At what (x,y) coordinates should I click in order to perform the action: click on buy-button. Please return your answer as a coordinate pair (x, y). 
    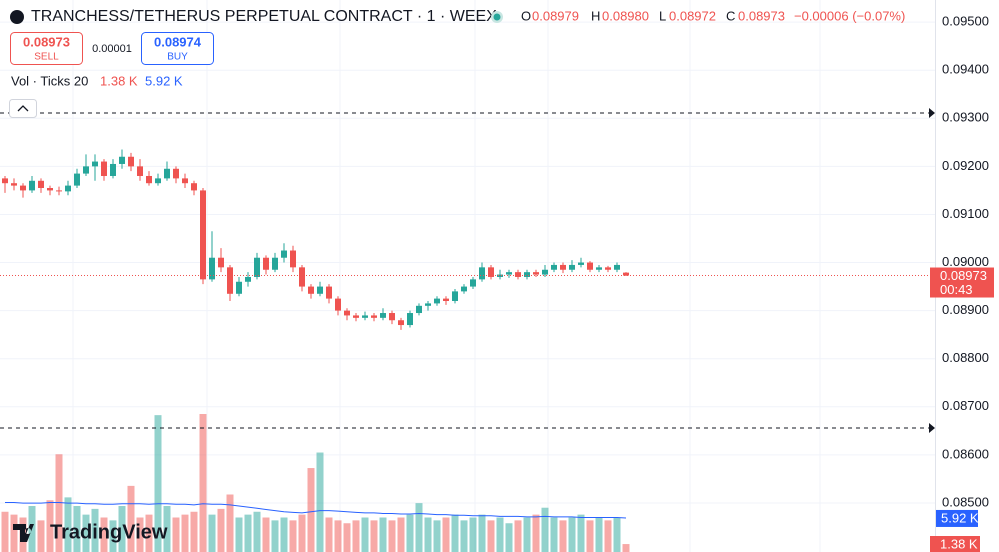
    Looking at the image, I should click on (177, 48).